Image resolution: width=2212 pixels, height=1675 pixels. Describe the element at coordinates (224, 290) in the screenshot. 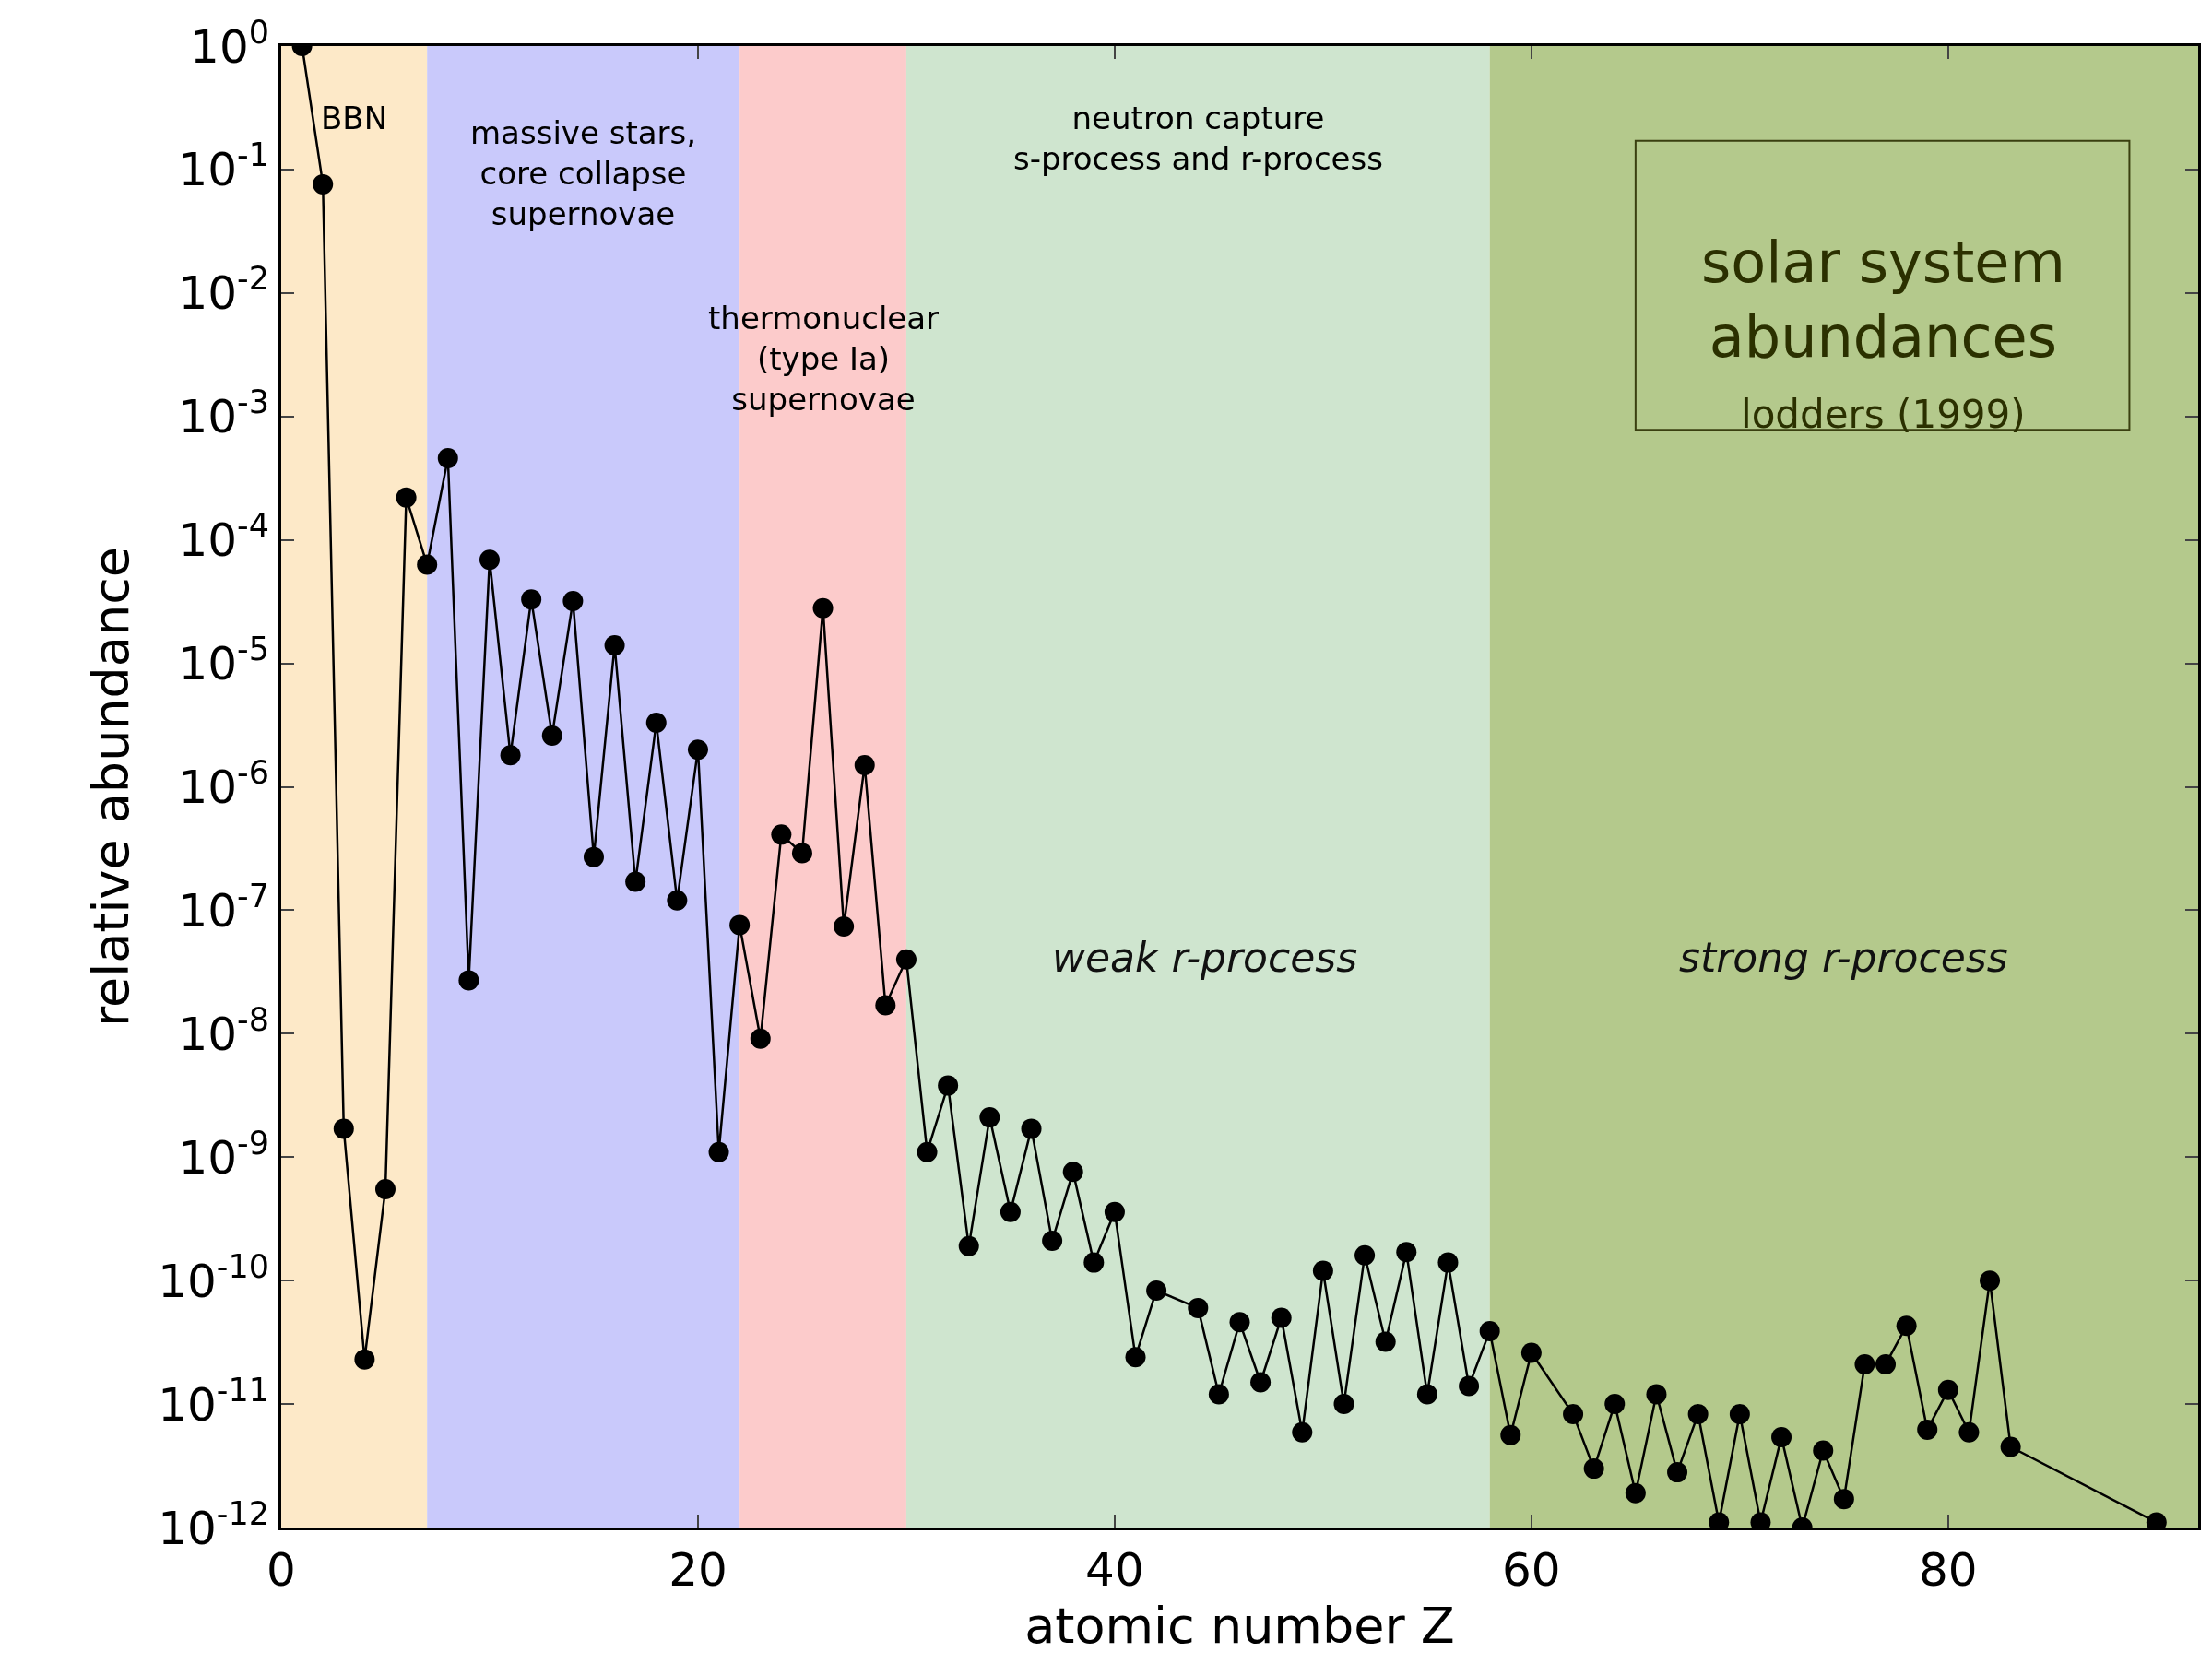

I see `y-tick-label: 10$^{-2}$` at that location.